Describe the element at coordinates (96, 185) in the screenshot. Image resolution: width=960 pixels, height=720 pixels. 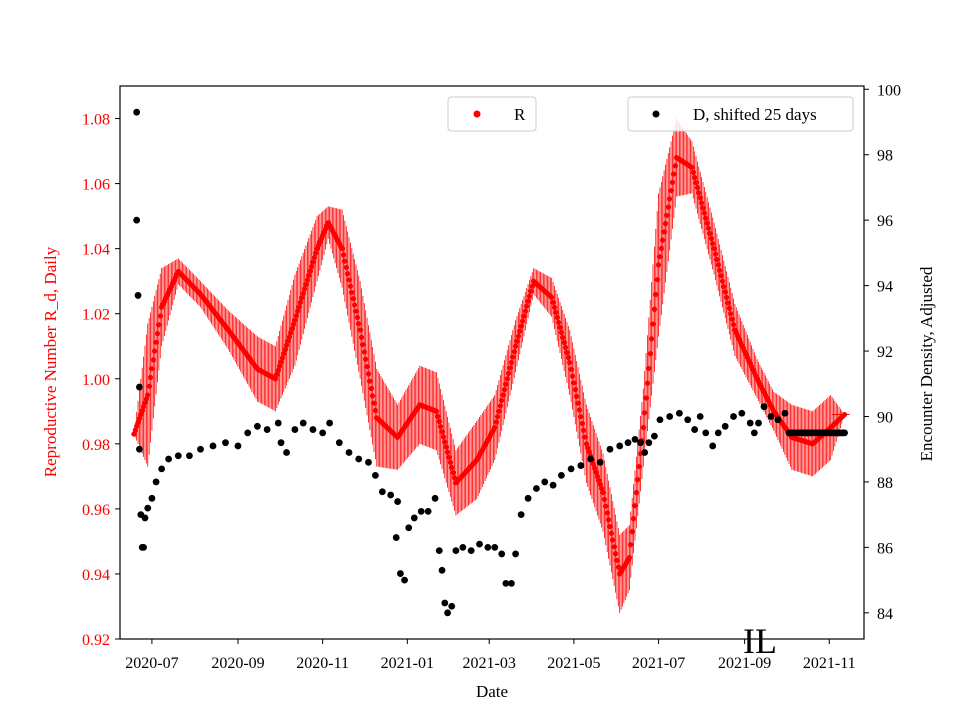
I see `left-y-tick-label: 1.06` at that location.